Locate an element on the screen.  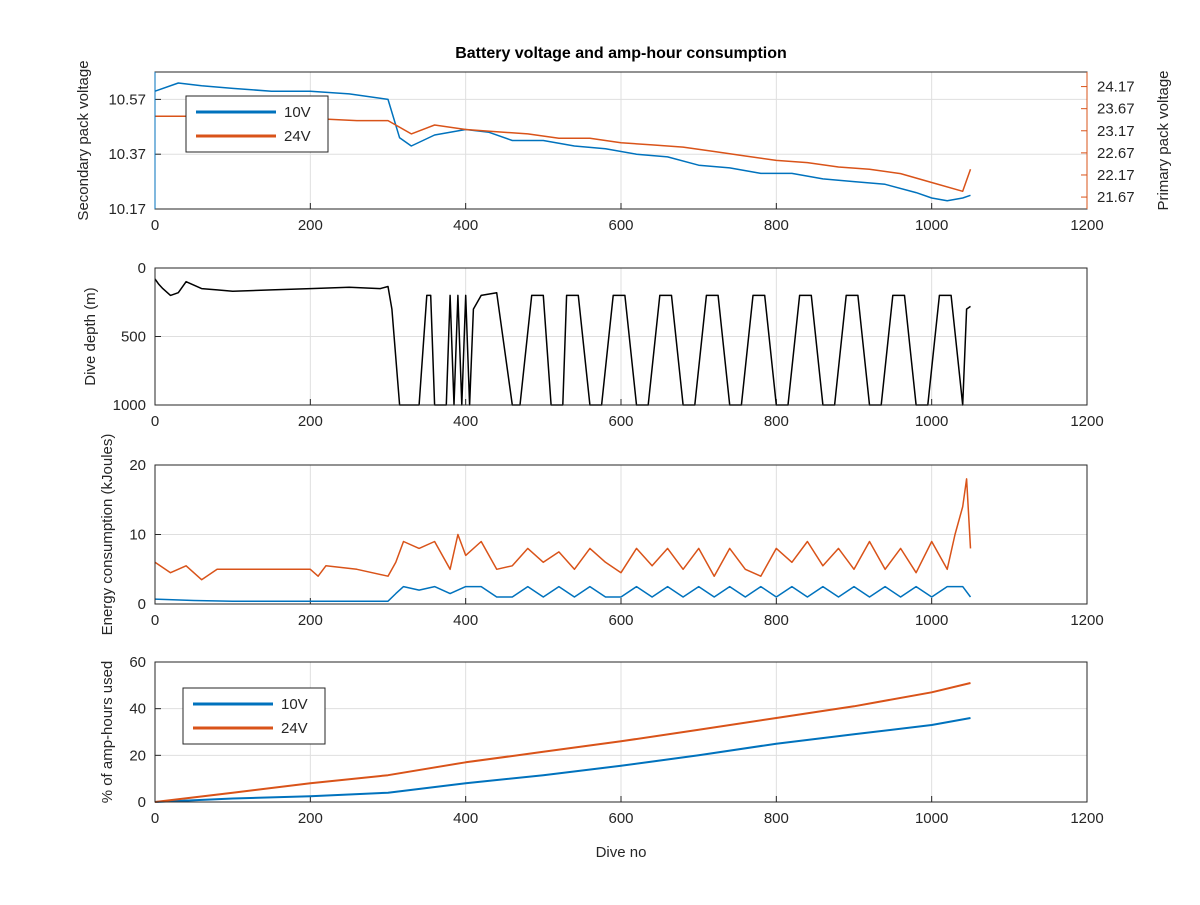
y-tick-label: 60 is located at coordinates (137, 662).